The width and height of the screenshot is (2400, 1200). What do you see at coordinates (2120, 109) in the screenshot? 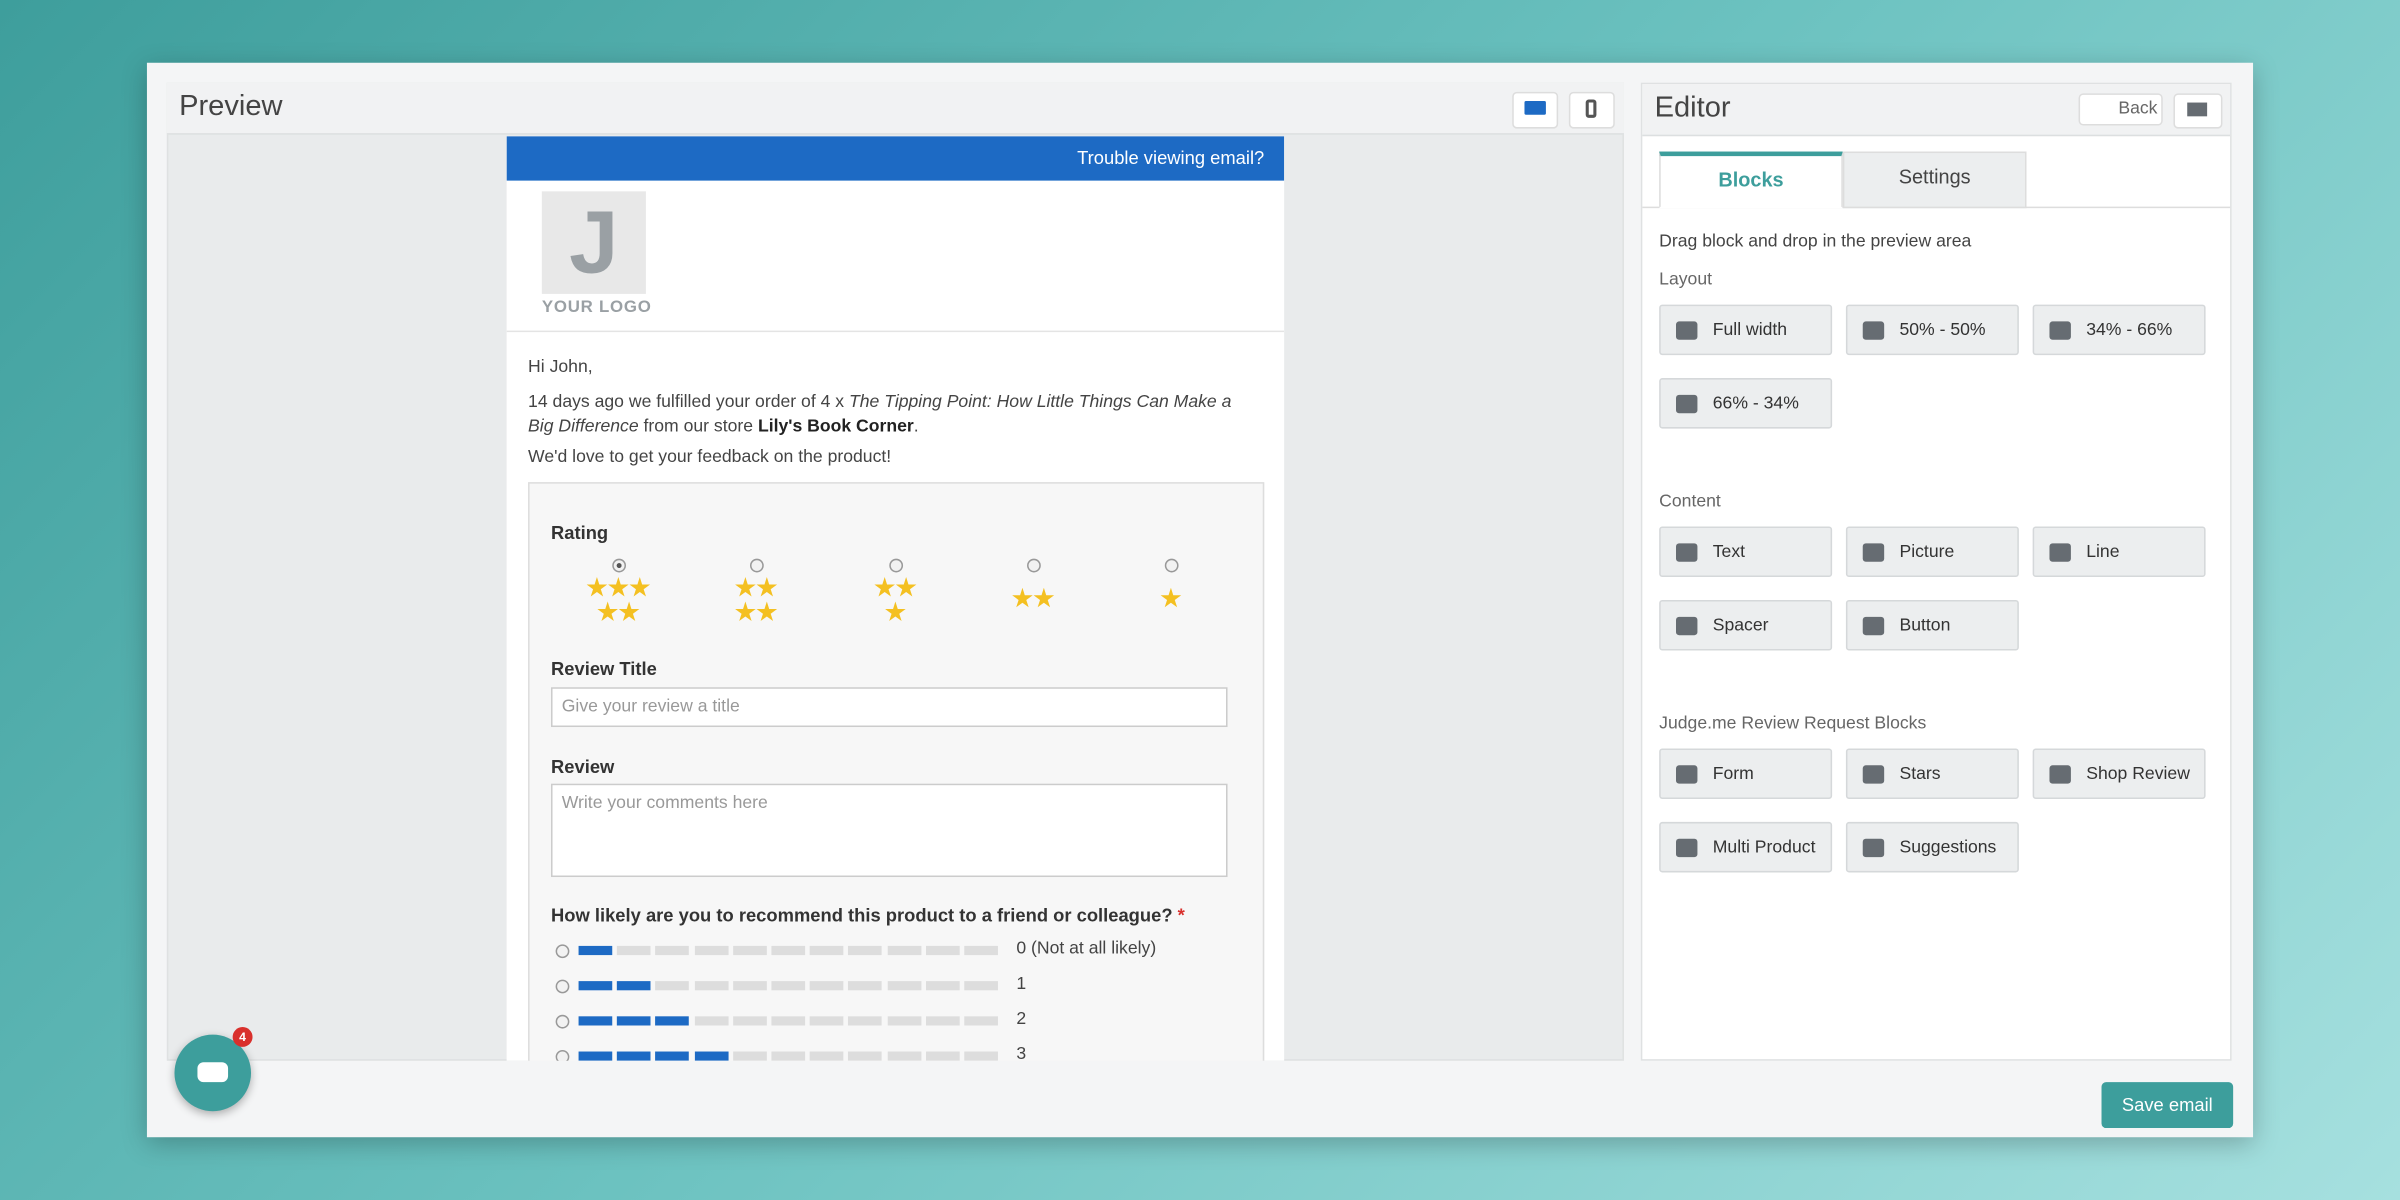
I see `back-button: Back` at bounding box center [2120, 109].